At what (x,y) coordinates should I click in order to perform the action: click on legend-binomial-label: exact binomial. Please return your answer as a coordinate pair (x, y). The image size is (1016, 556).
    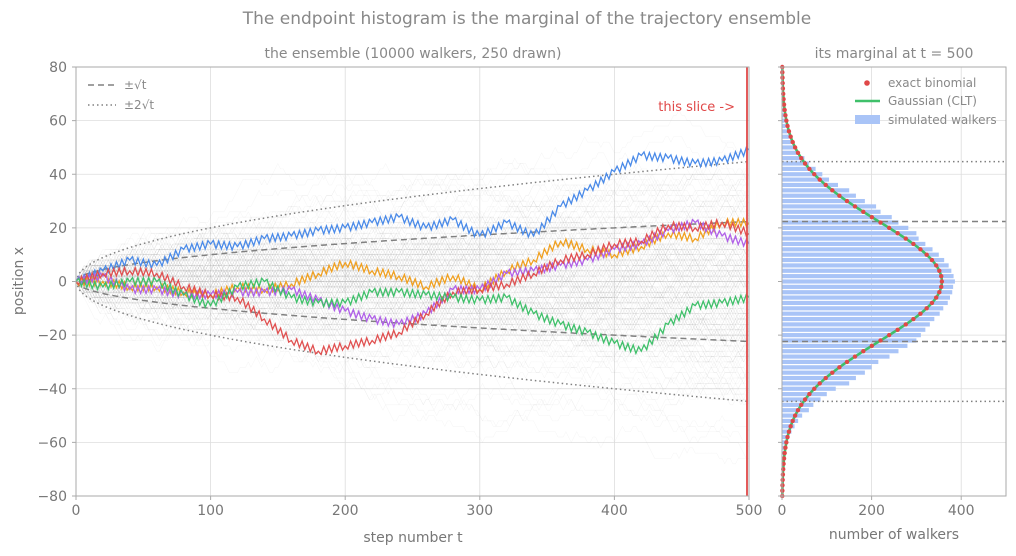
    Looking at the image, I should click on (932, 83).